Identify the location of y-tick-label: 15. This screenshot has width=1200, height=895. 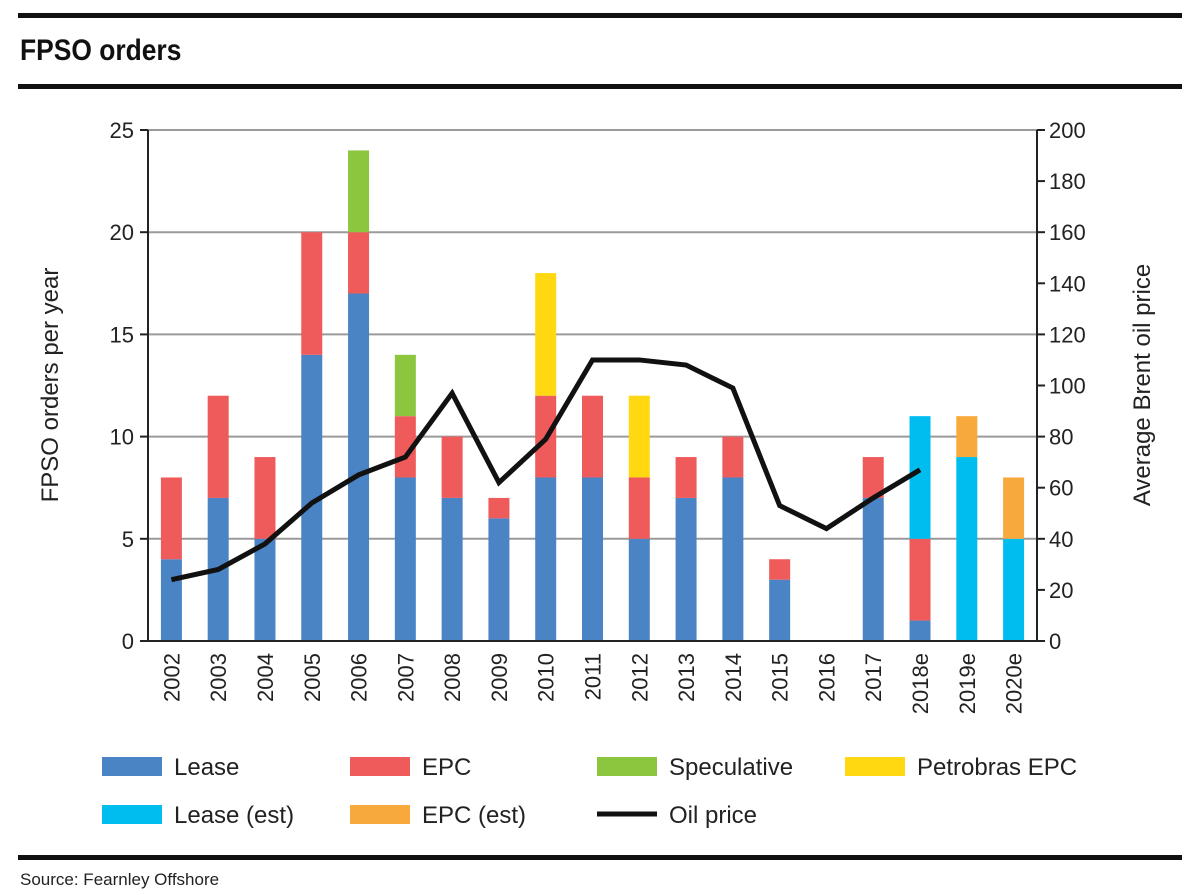
(122, 334).